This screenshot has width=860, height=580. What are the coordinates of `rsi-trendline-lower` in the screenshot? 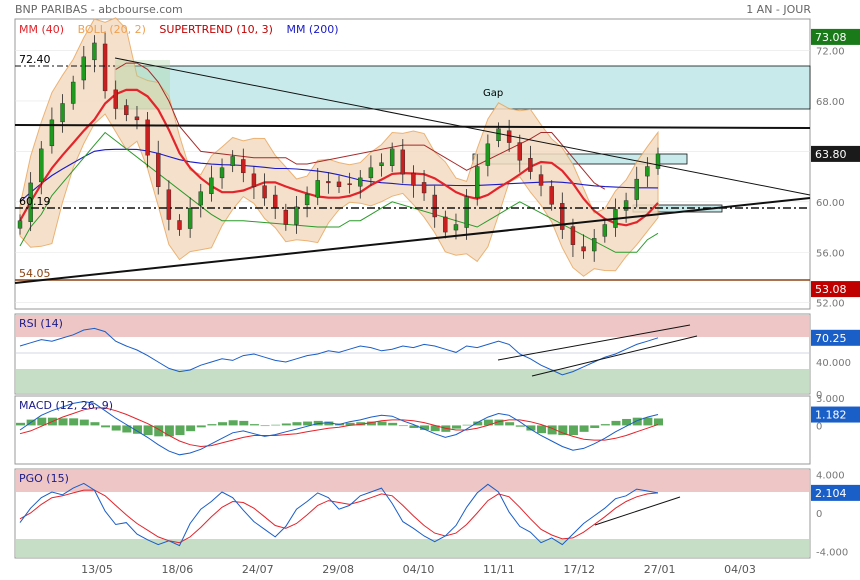 It's located at (614, 356).